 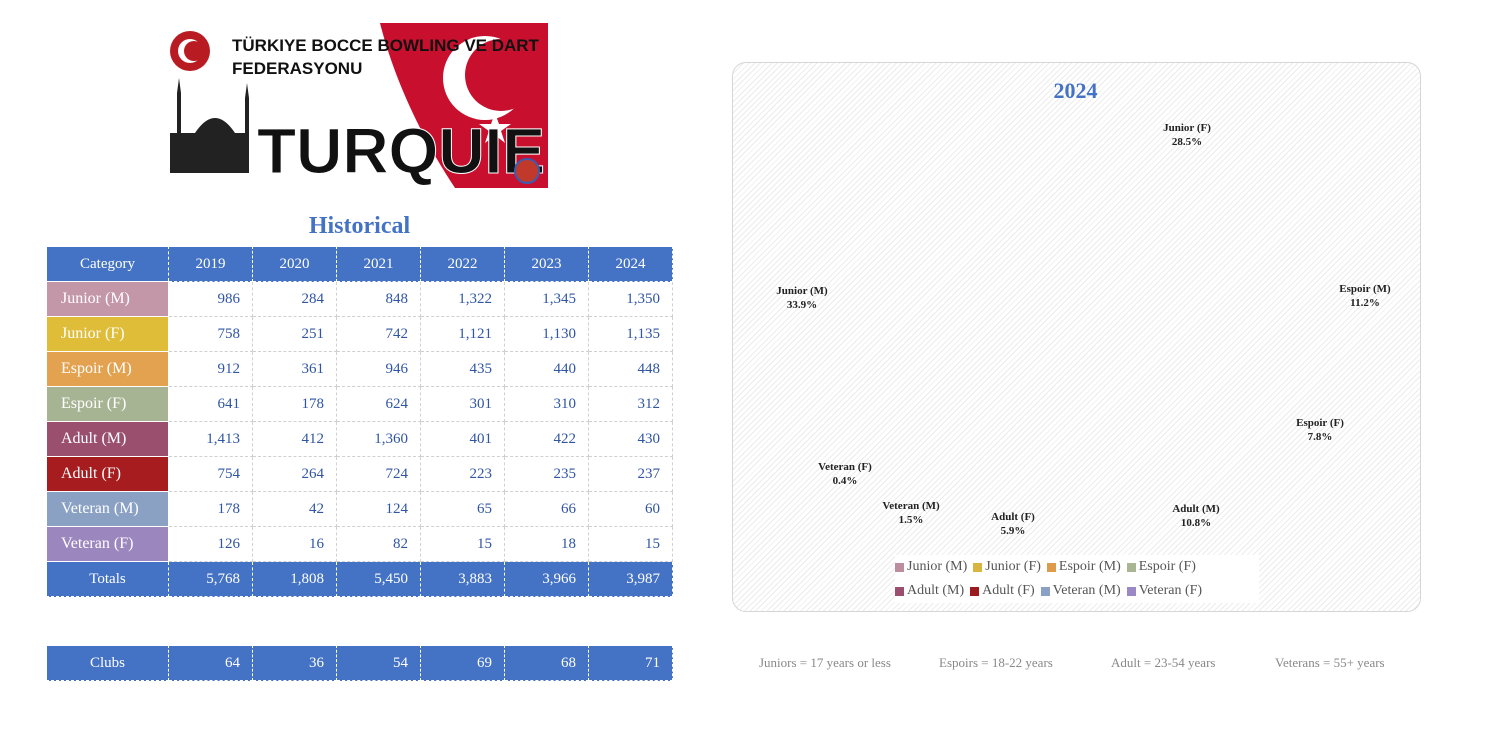 I want to click on totals-label: Totals, so click(x=107, y=579).